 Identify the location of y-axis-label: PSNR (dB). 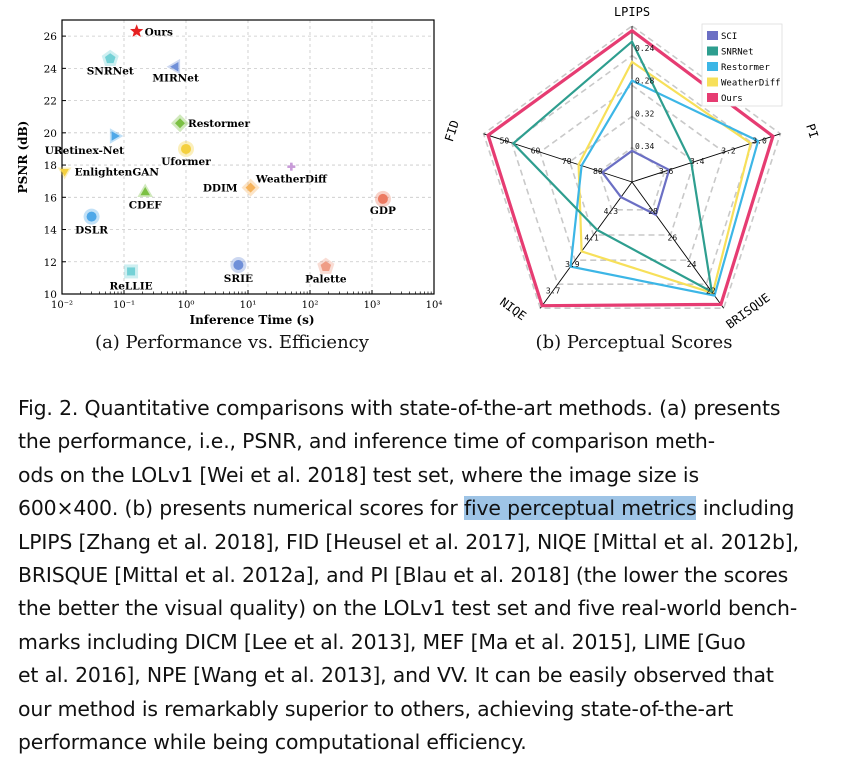
(23, 157).